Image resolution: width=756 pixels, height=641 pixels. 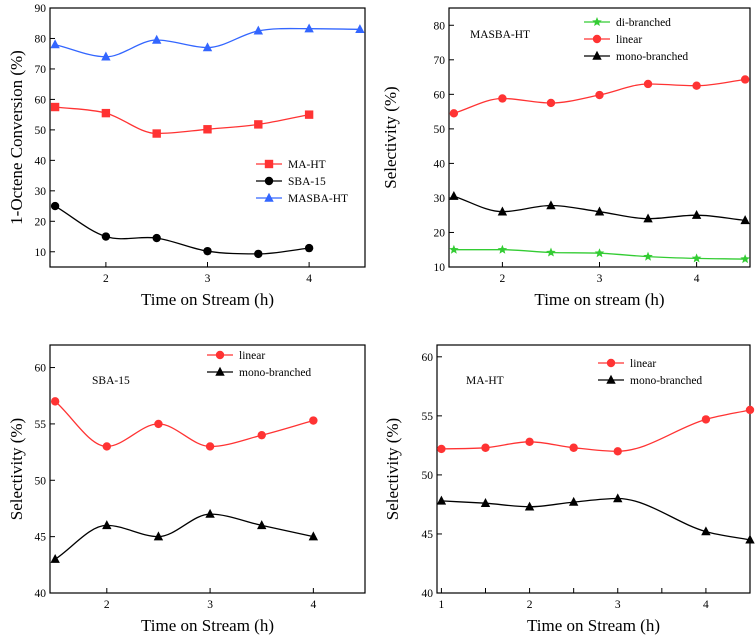 I want to click on y-tick-label: 90, so click(x=41, y=9).